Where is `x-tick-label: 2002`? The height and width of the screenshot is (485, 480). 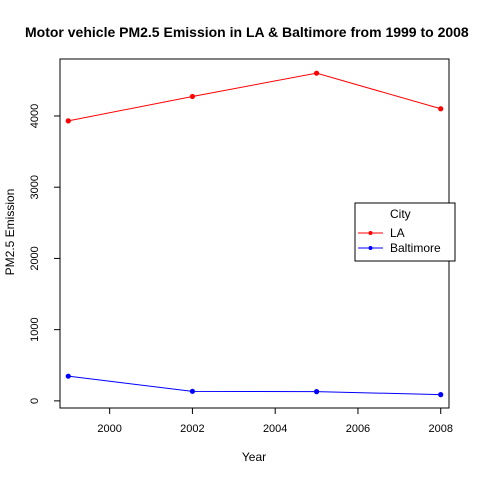 x-tick-label: 2002 is located at coordinates (192, 429).